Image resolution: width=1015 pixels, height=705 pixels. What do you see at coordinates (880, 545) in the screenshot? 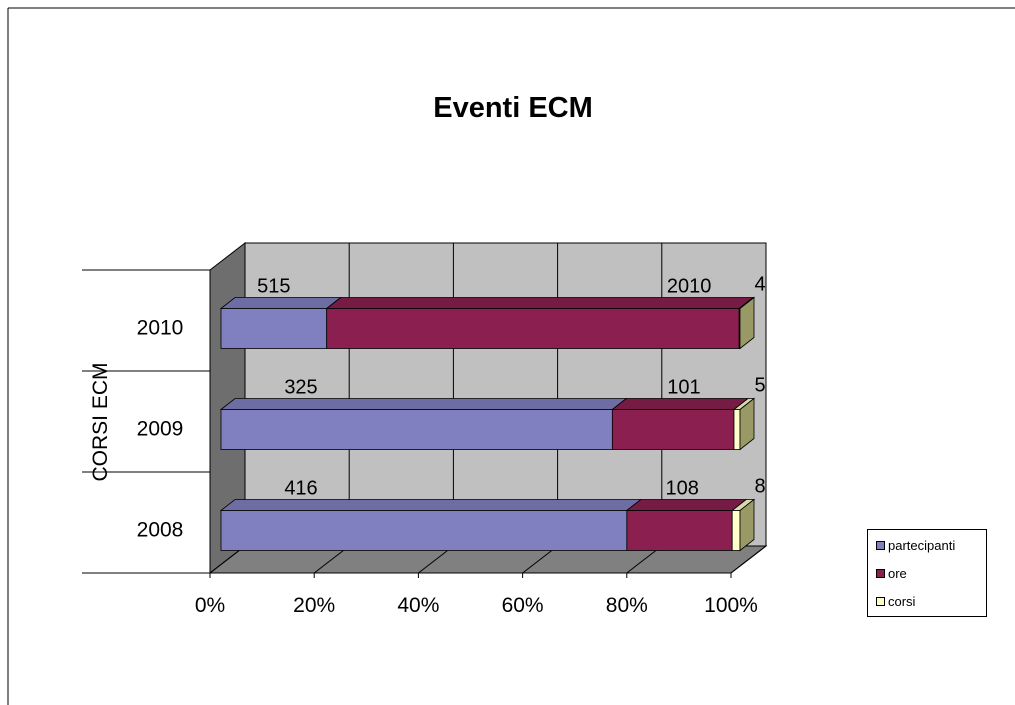
I see `legend-swatch-partecipanti` at bounding box center [880, 545].